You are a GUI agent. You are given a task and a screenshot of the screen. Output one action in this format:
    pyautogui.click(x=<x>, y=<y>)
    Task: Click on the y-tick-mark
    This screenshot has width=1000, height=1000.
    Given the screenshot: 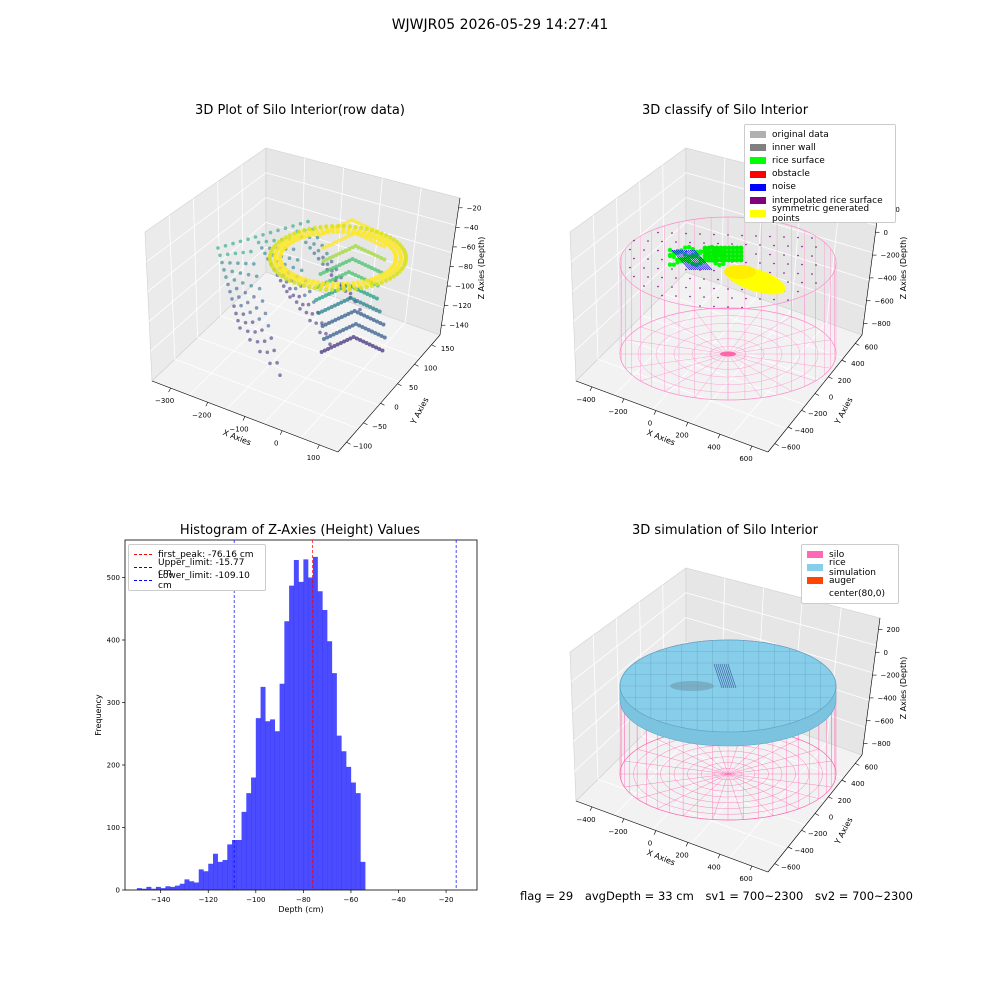 What is the action you would take?
    pyautogui.click(x=803, y=411)
    